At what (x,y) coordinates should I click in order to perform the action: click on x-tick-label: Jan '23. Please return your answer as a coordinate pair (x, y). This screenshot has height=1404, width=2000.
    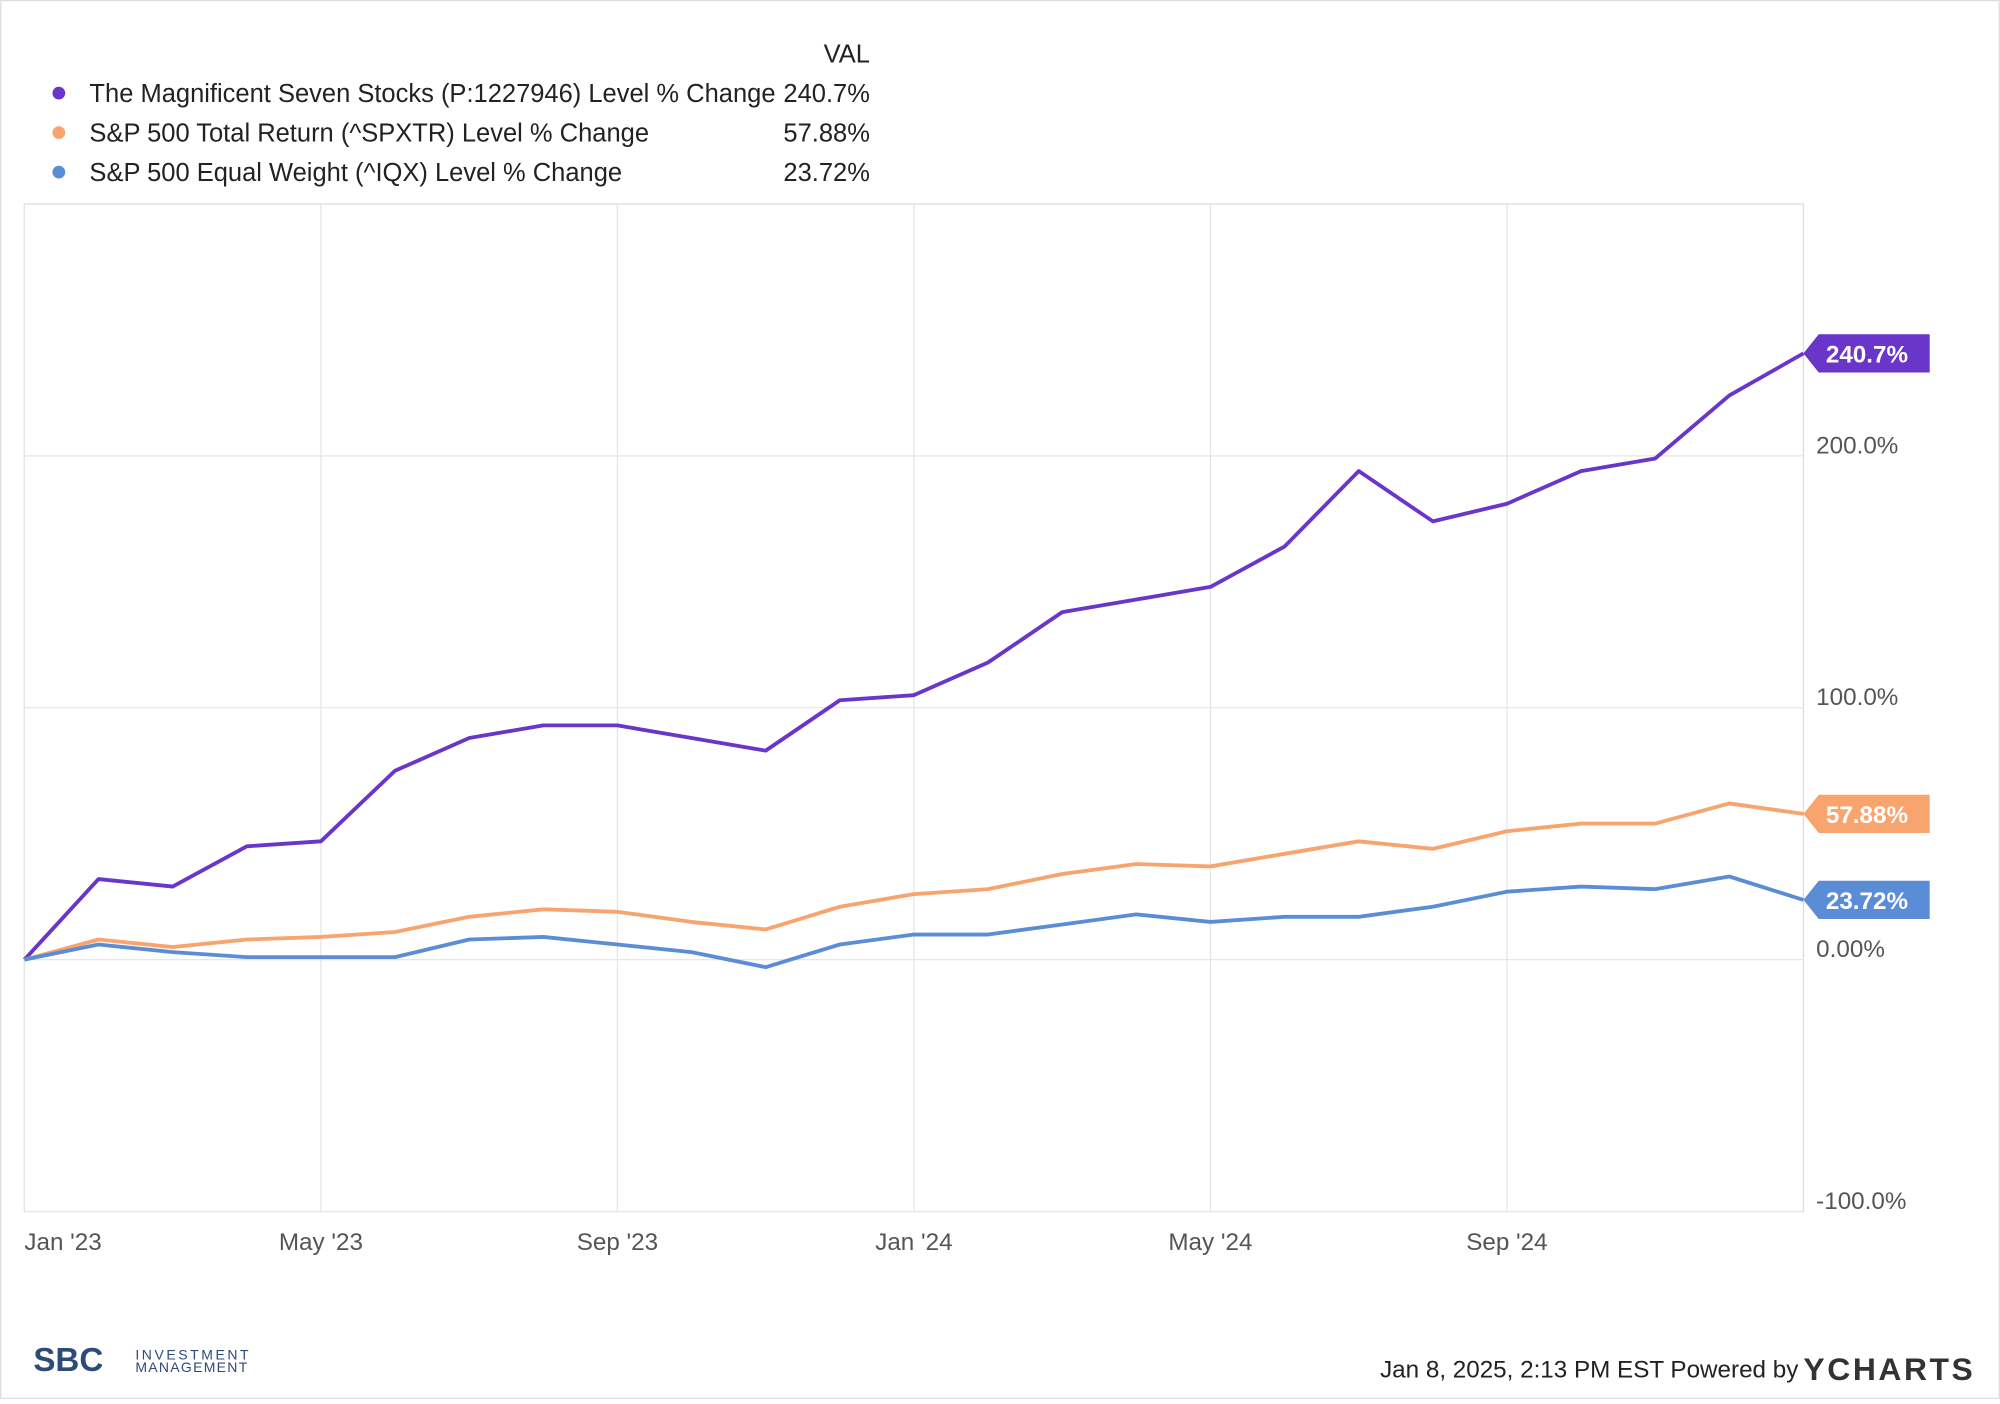
    Looking at the image, I should click on (62, 1242).